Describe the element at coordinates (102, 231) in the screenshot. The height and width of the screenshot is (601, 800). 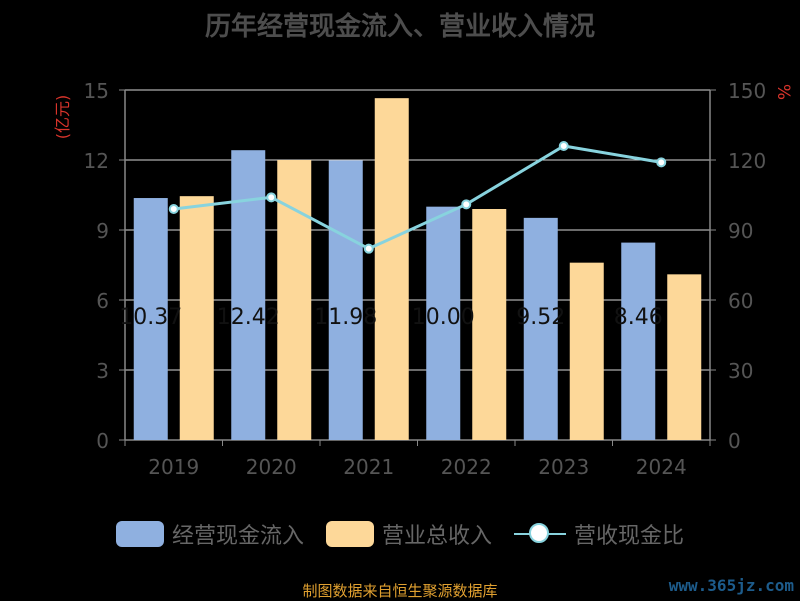
I see `y-tick-label: 9` at that location.